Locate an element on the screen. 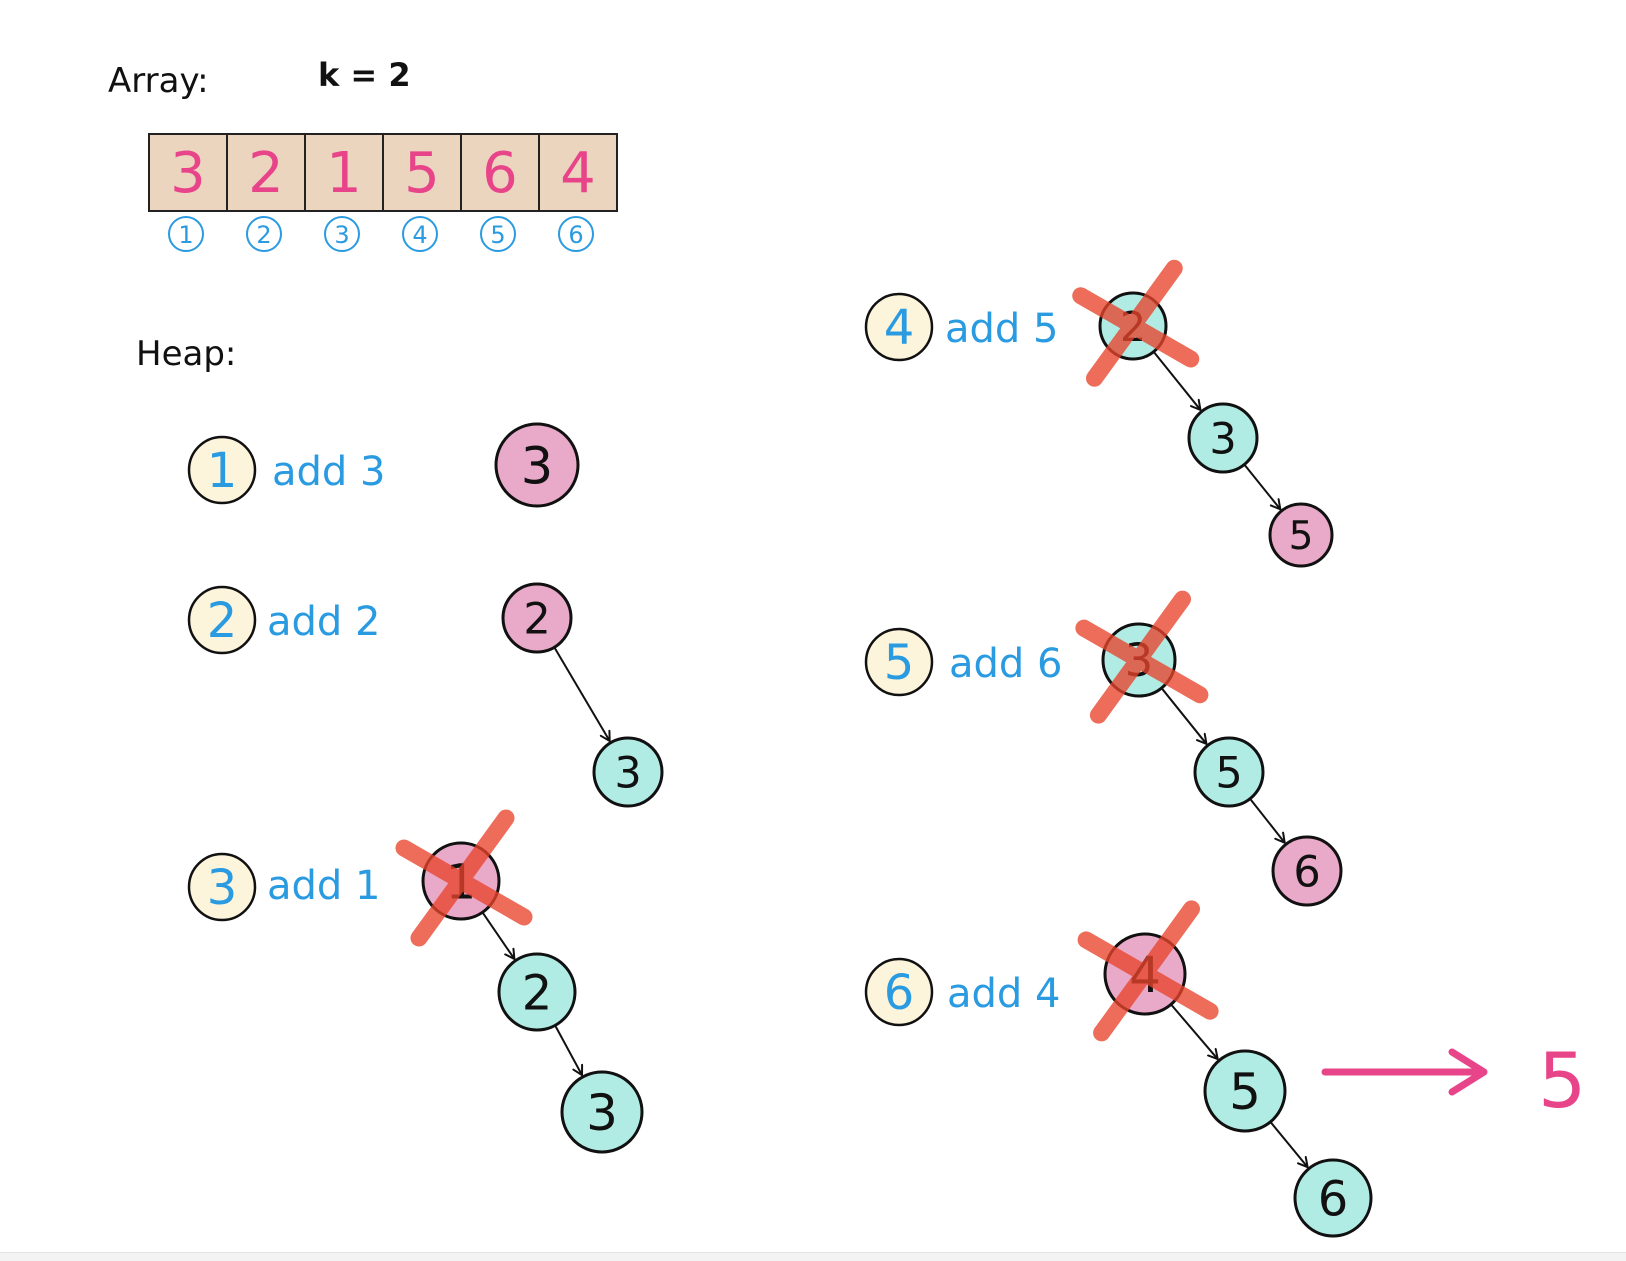  array-index: 6 is located at coordinates (576, 234).